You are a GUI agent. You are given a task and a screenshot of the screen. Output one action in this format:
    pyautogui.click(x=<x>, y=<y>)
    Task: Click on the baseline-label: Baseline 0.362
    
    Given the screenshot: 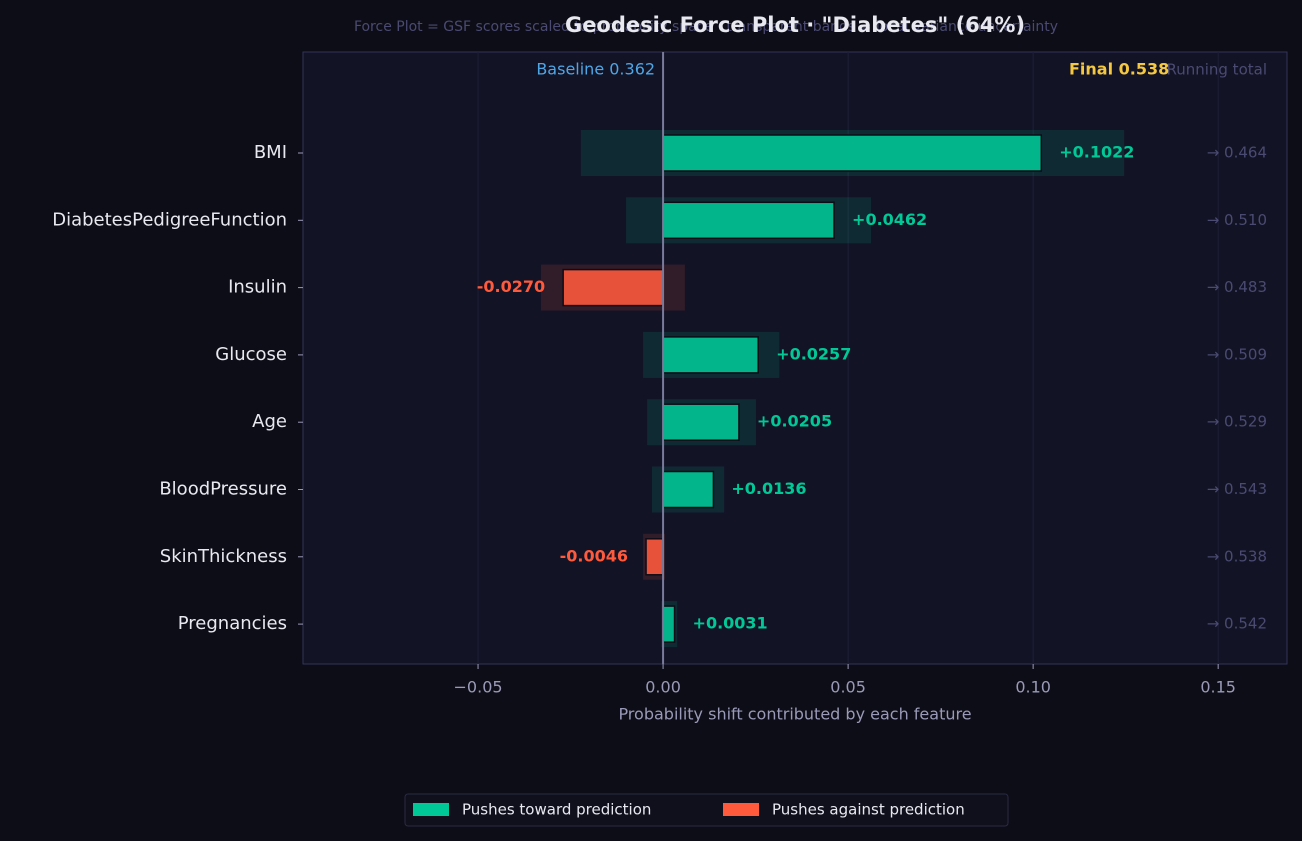 What is the action you would take?
    pyautogui.click(x=595, y=69)
    